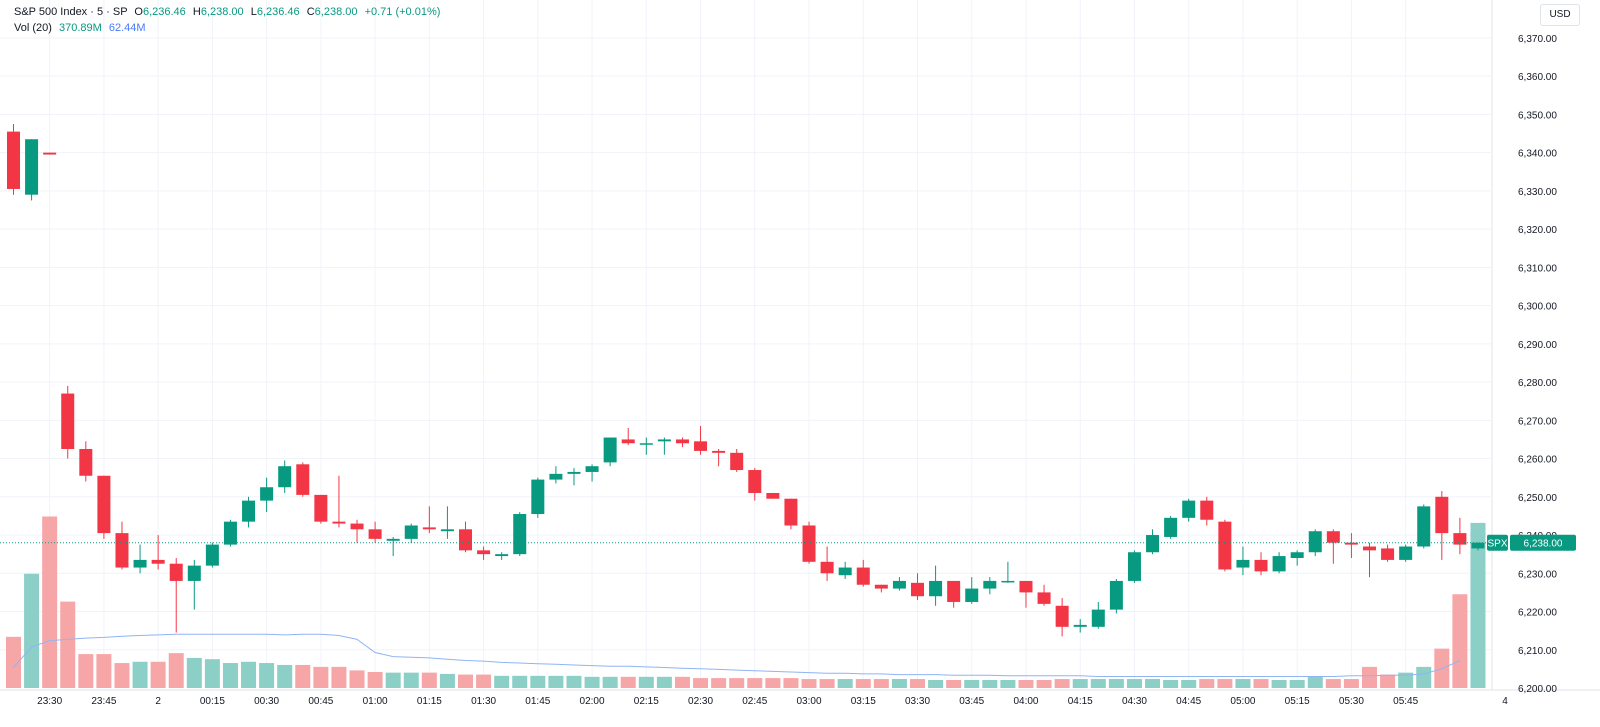  I want to click on time-tick-label: 23:30, so click(49, 701).